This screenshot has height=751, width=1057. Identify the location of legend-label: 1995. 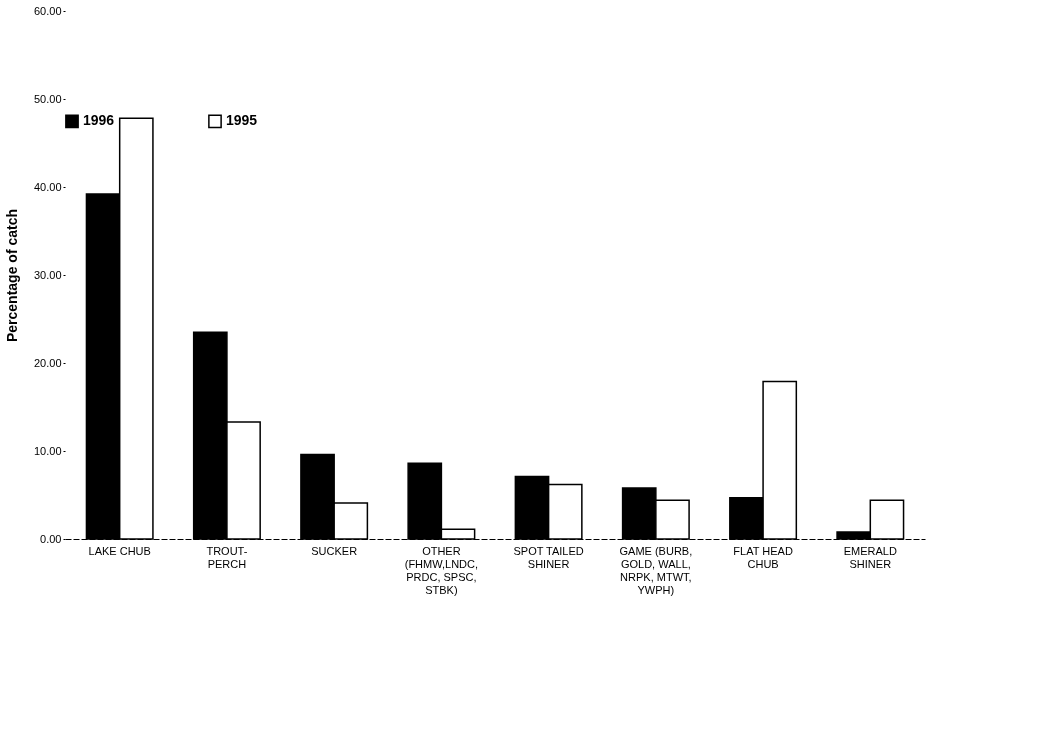
(242, 120).